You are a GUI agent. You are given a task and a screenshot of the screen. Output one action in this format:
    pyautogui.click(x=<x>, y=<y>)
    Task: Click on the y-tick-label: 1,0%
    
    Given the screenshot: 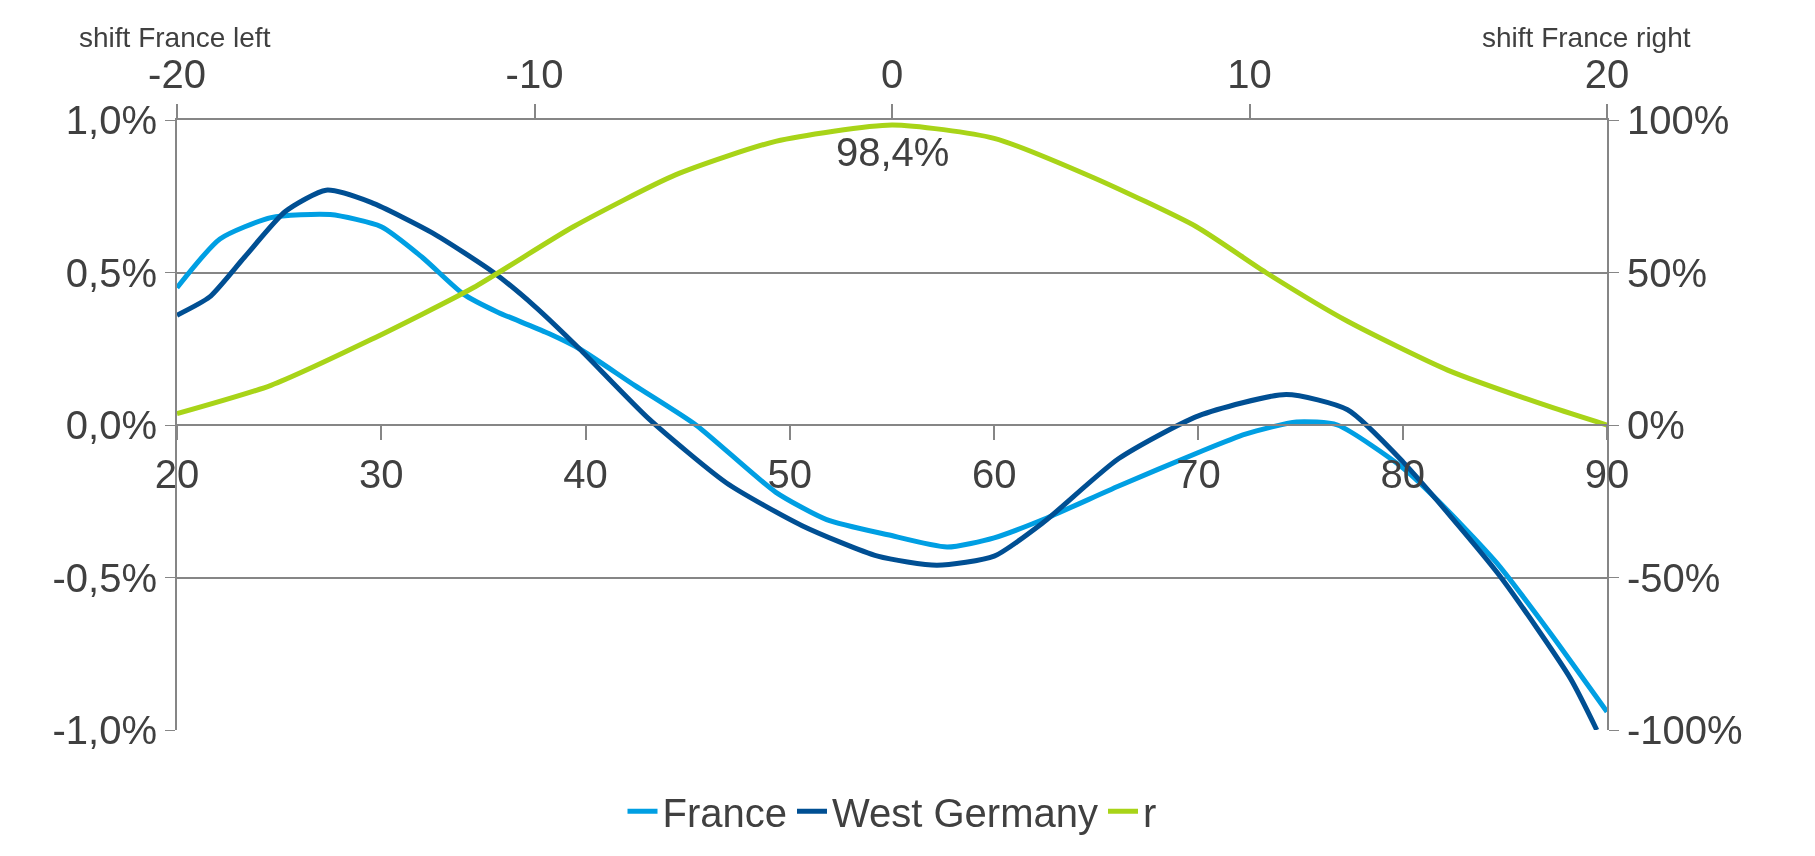 What is the action you would take?
    pyautogui.click(x=111, y=120)
    